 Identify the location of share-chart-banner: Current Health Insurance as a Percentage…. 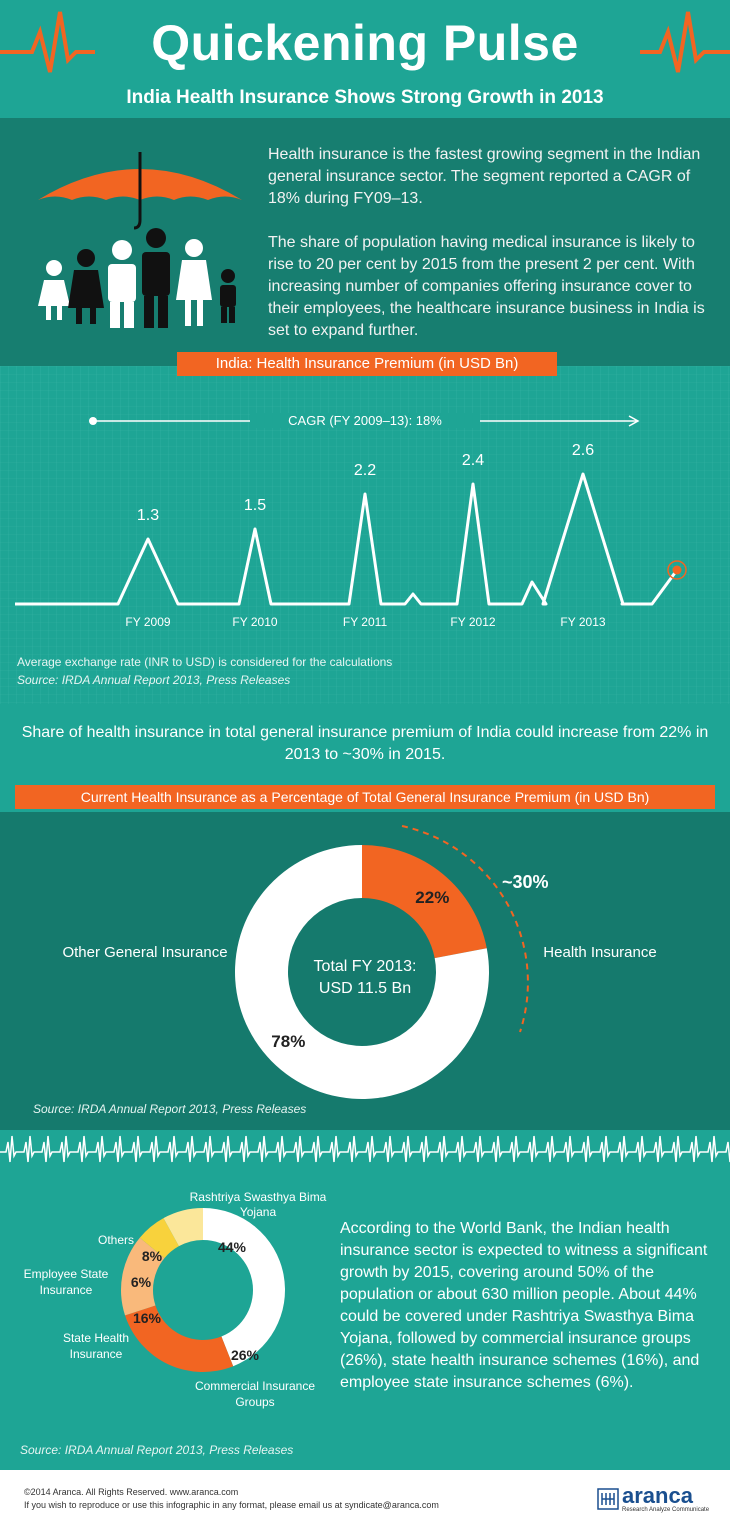
(365, 797).